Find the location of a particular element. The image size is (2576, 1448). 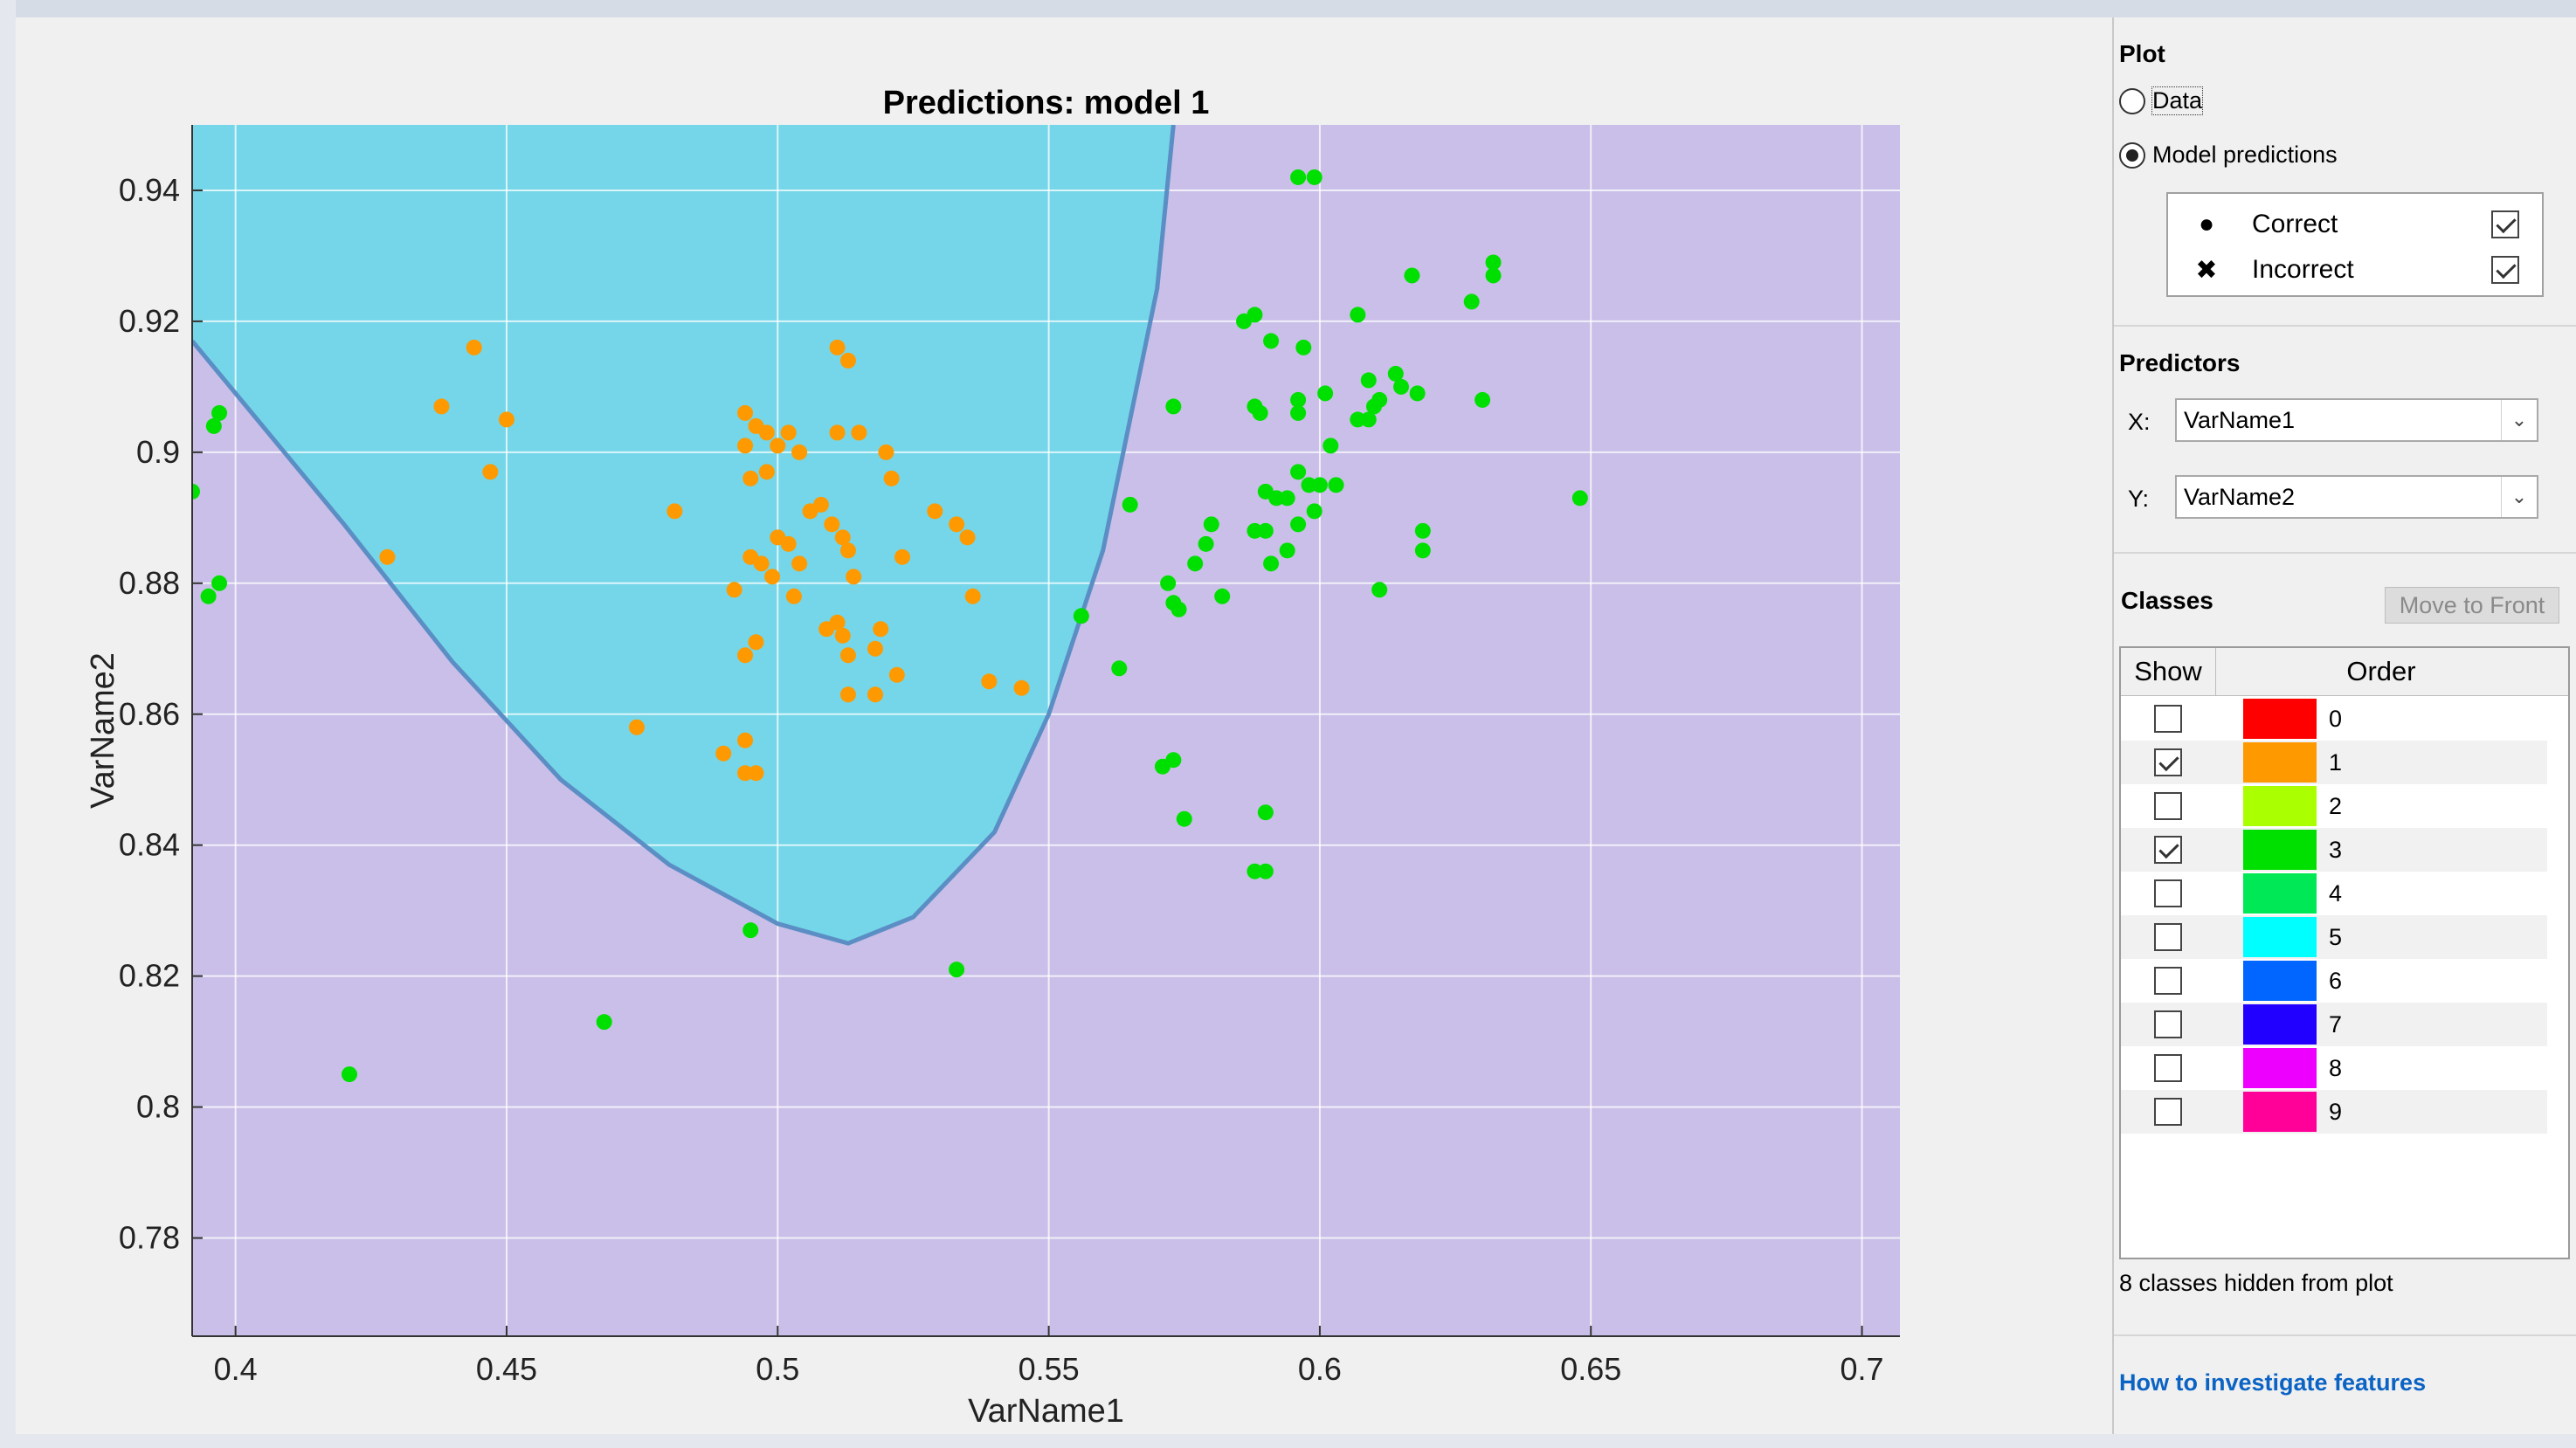

chevron-down-icon: ⌄ is located at coordinates (2519, 497).